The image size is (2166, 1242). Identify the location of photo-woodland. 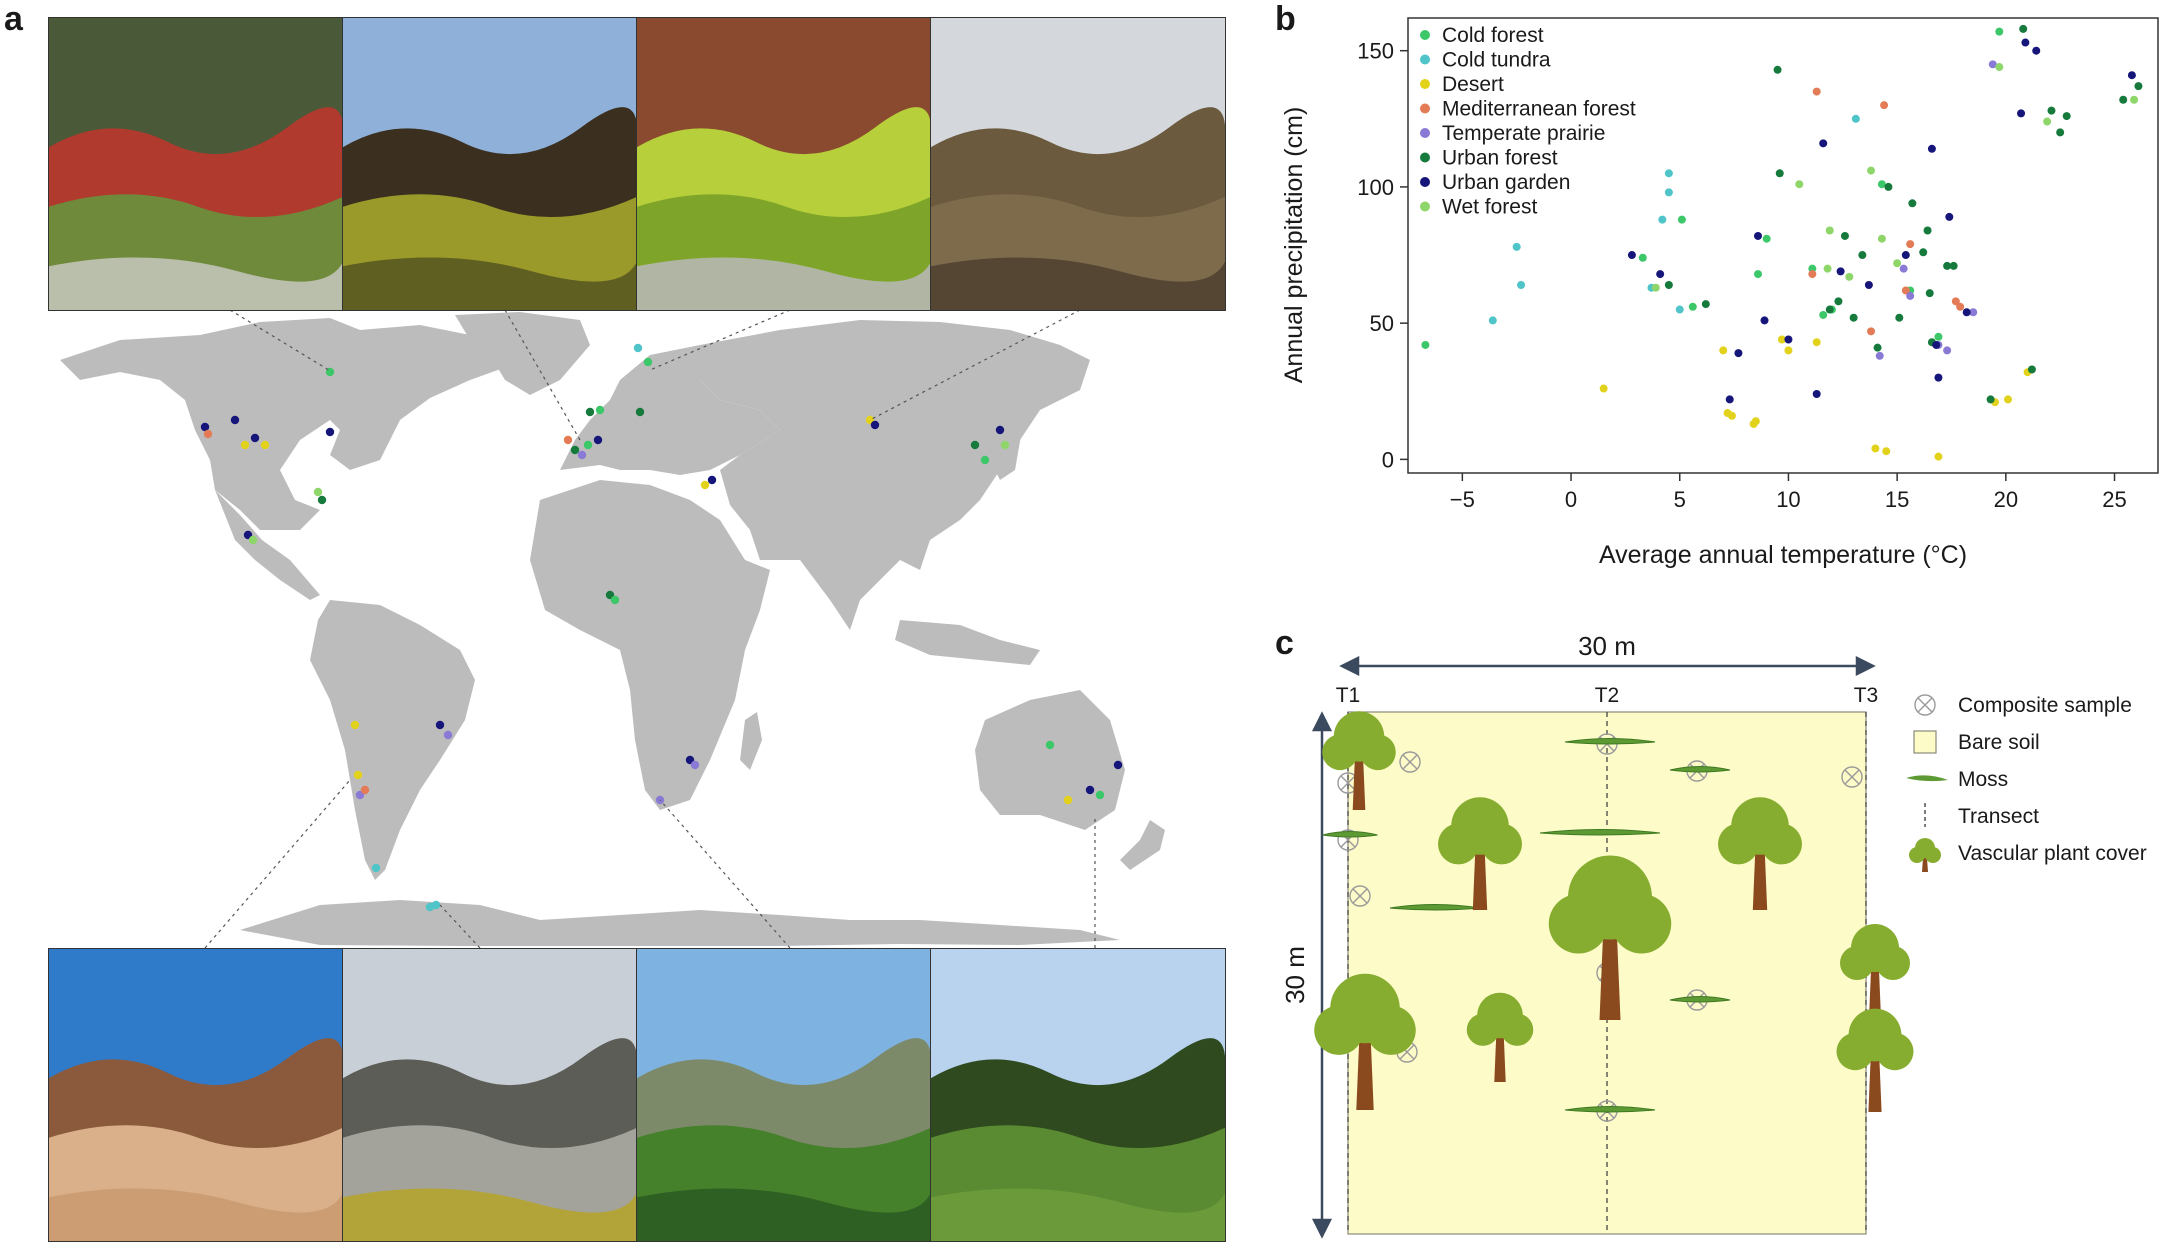
(490, 164).